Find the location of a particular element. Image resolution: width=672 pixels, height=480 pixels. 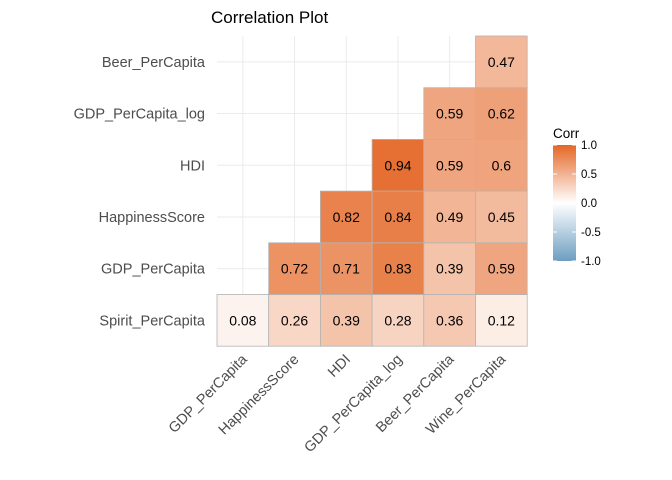

y-tick-label: HappinessScore is located at coordinates (152, 218).